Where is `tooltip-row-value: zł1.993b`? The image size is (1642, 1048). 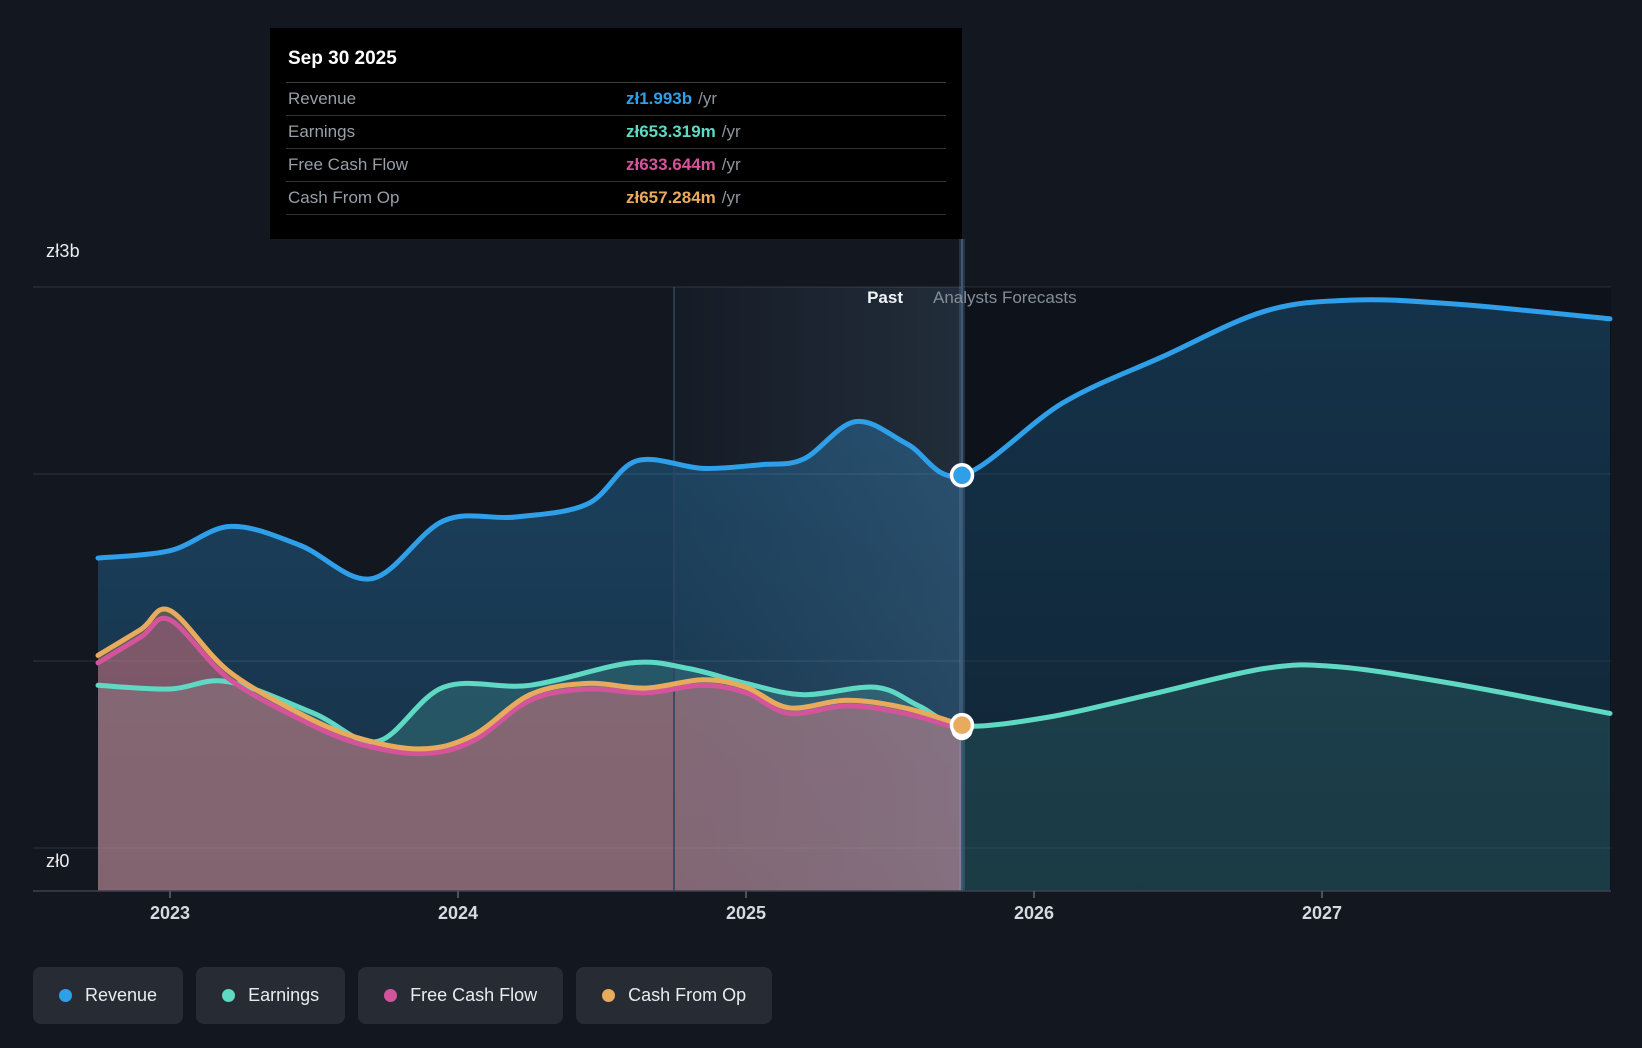
tooltip-row-value: zł1.993b is located at coordinates (659, 98).